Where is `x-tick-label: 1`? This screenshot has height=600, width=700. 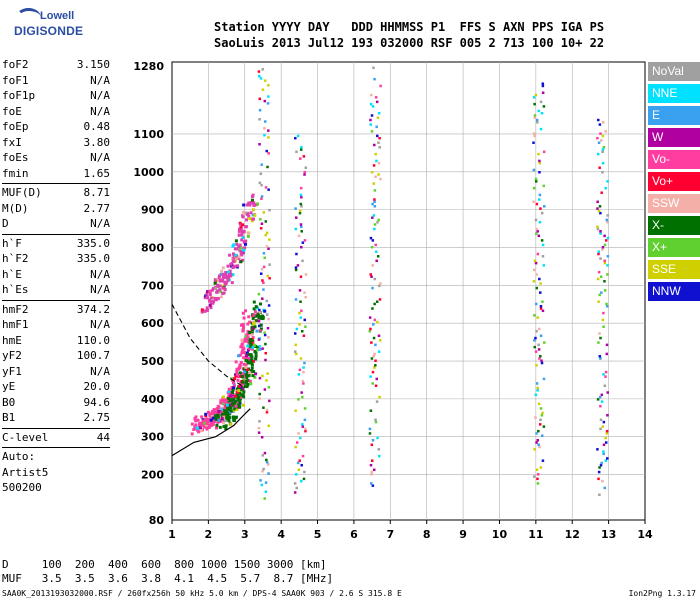 x-tick-label: 1 is located at coordinates (172, 534).